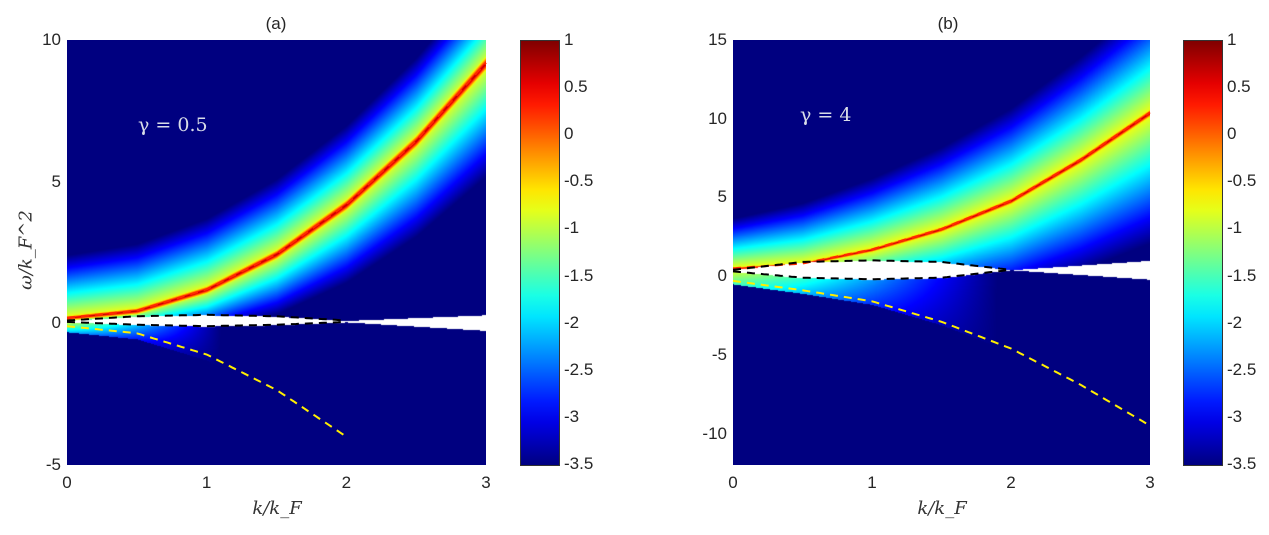 The height and width of the screenshot is (535, 1269). Describe the element at coordinates (714, 433) in the screenshot. I see `y-tick-label: -10` at that location.